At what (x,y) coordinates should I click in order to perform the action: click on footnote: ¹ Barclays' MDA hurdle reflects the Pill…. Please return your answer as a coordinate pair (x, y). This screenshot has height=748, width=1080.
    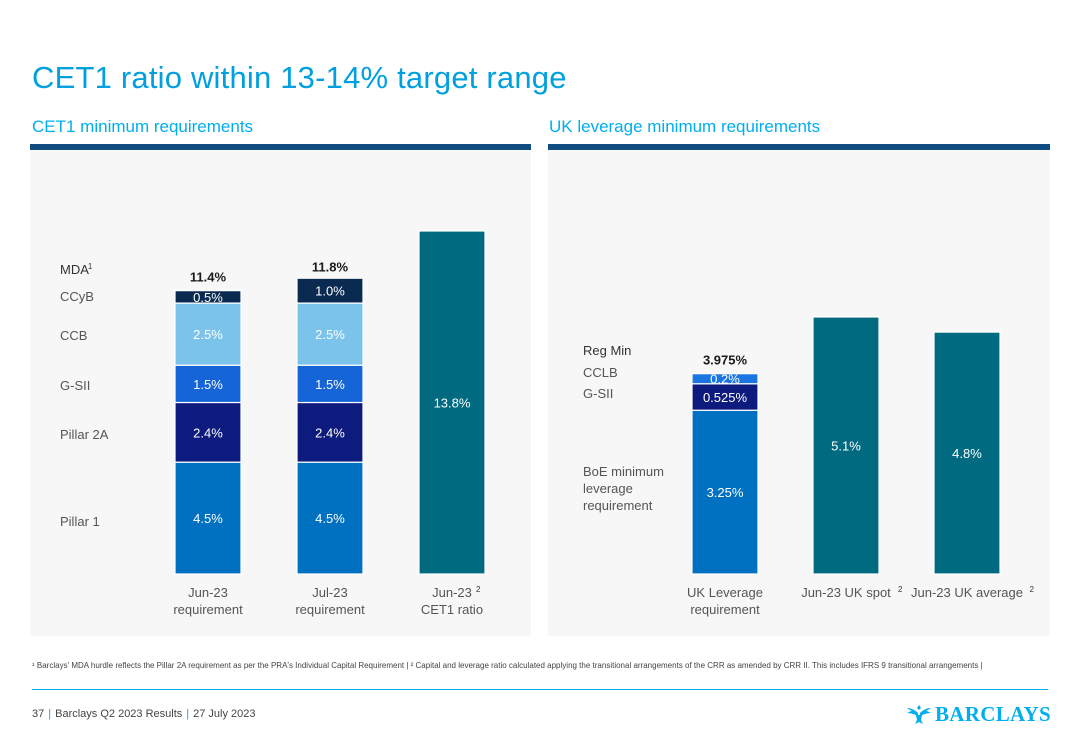
    Looking at the image, I should click on (507, 665).